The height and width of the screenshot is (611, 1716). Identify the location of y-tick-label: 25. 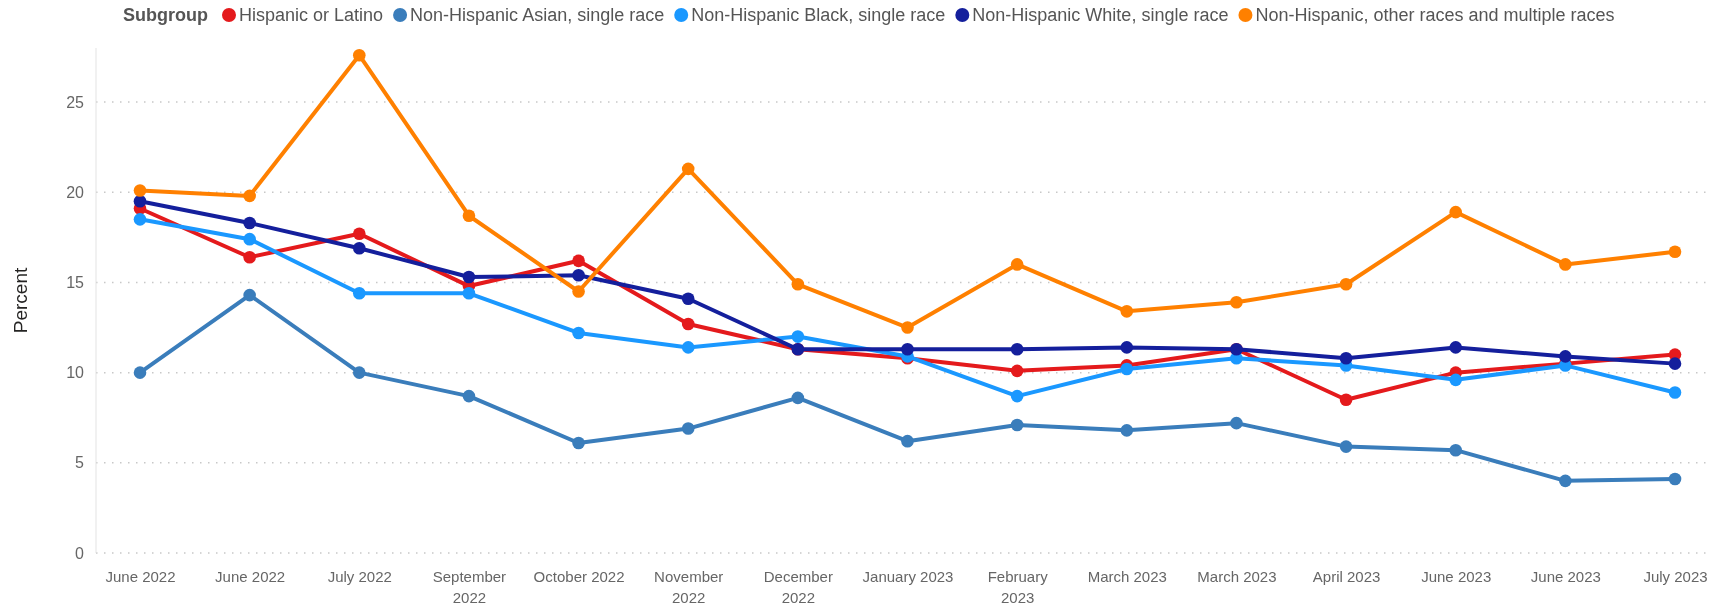
(75, 102).